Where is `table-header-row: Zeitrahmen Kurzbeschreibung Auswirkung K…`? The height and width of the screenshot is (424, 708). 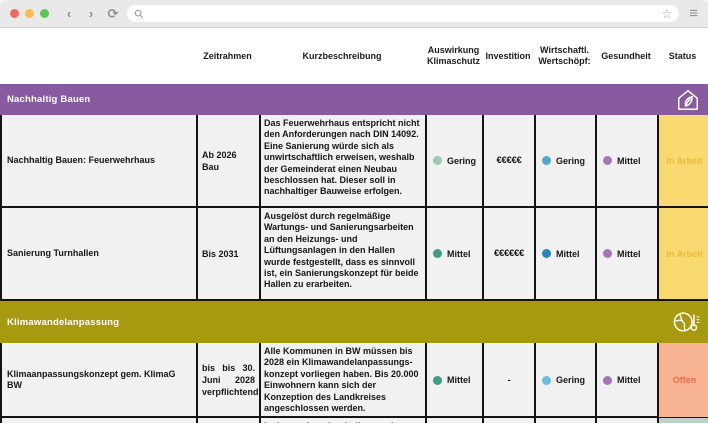 table-header-row: Zeitrahmen Kurzbeschreibung Auswirkung K… is located at coordinates (354, 56).